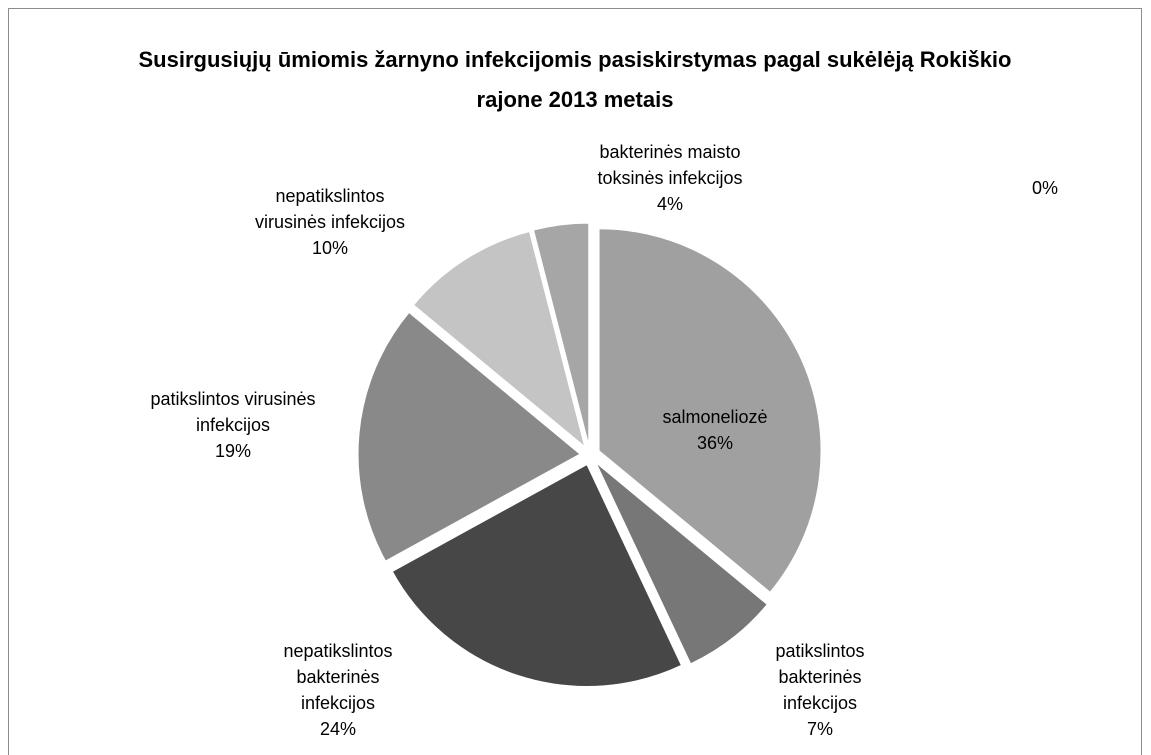 This screenshot has height=755, width=1151. What do you see at coordinates (330, 248) in the screenshot?
I see `slice-value: 10%` at bounding box center [330, 248].